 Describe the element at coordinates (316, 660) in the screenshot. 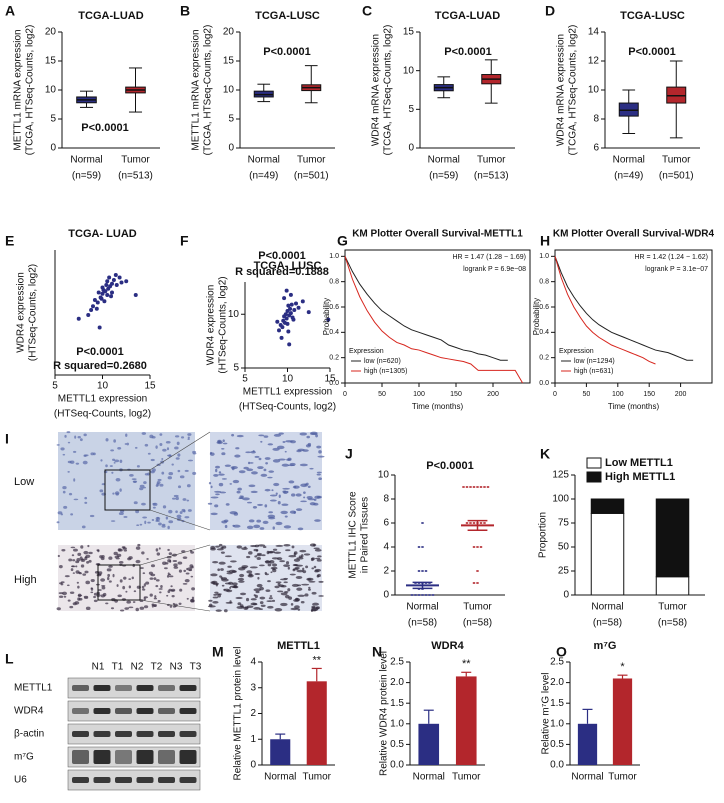

I see `significance: **` at that location.